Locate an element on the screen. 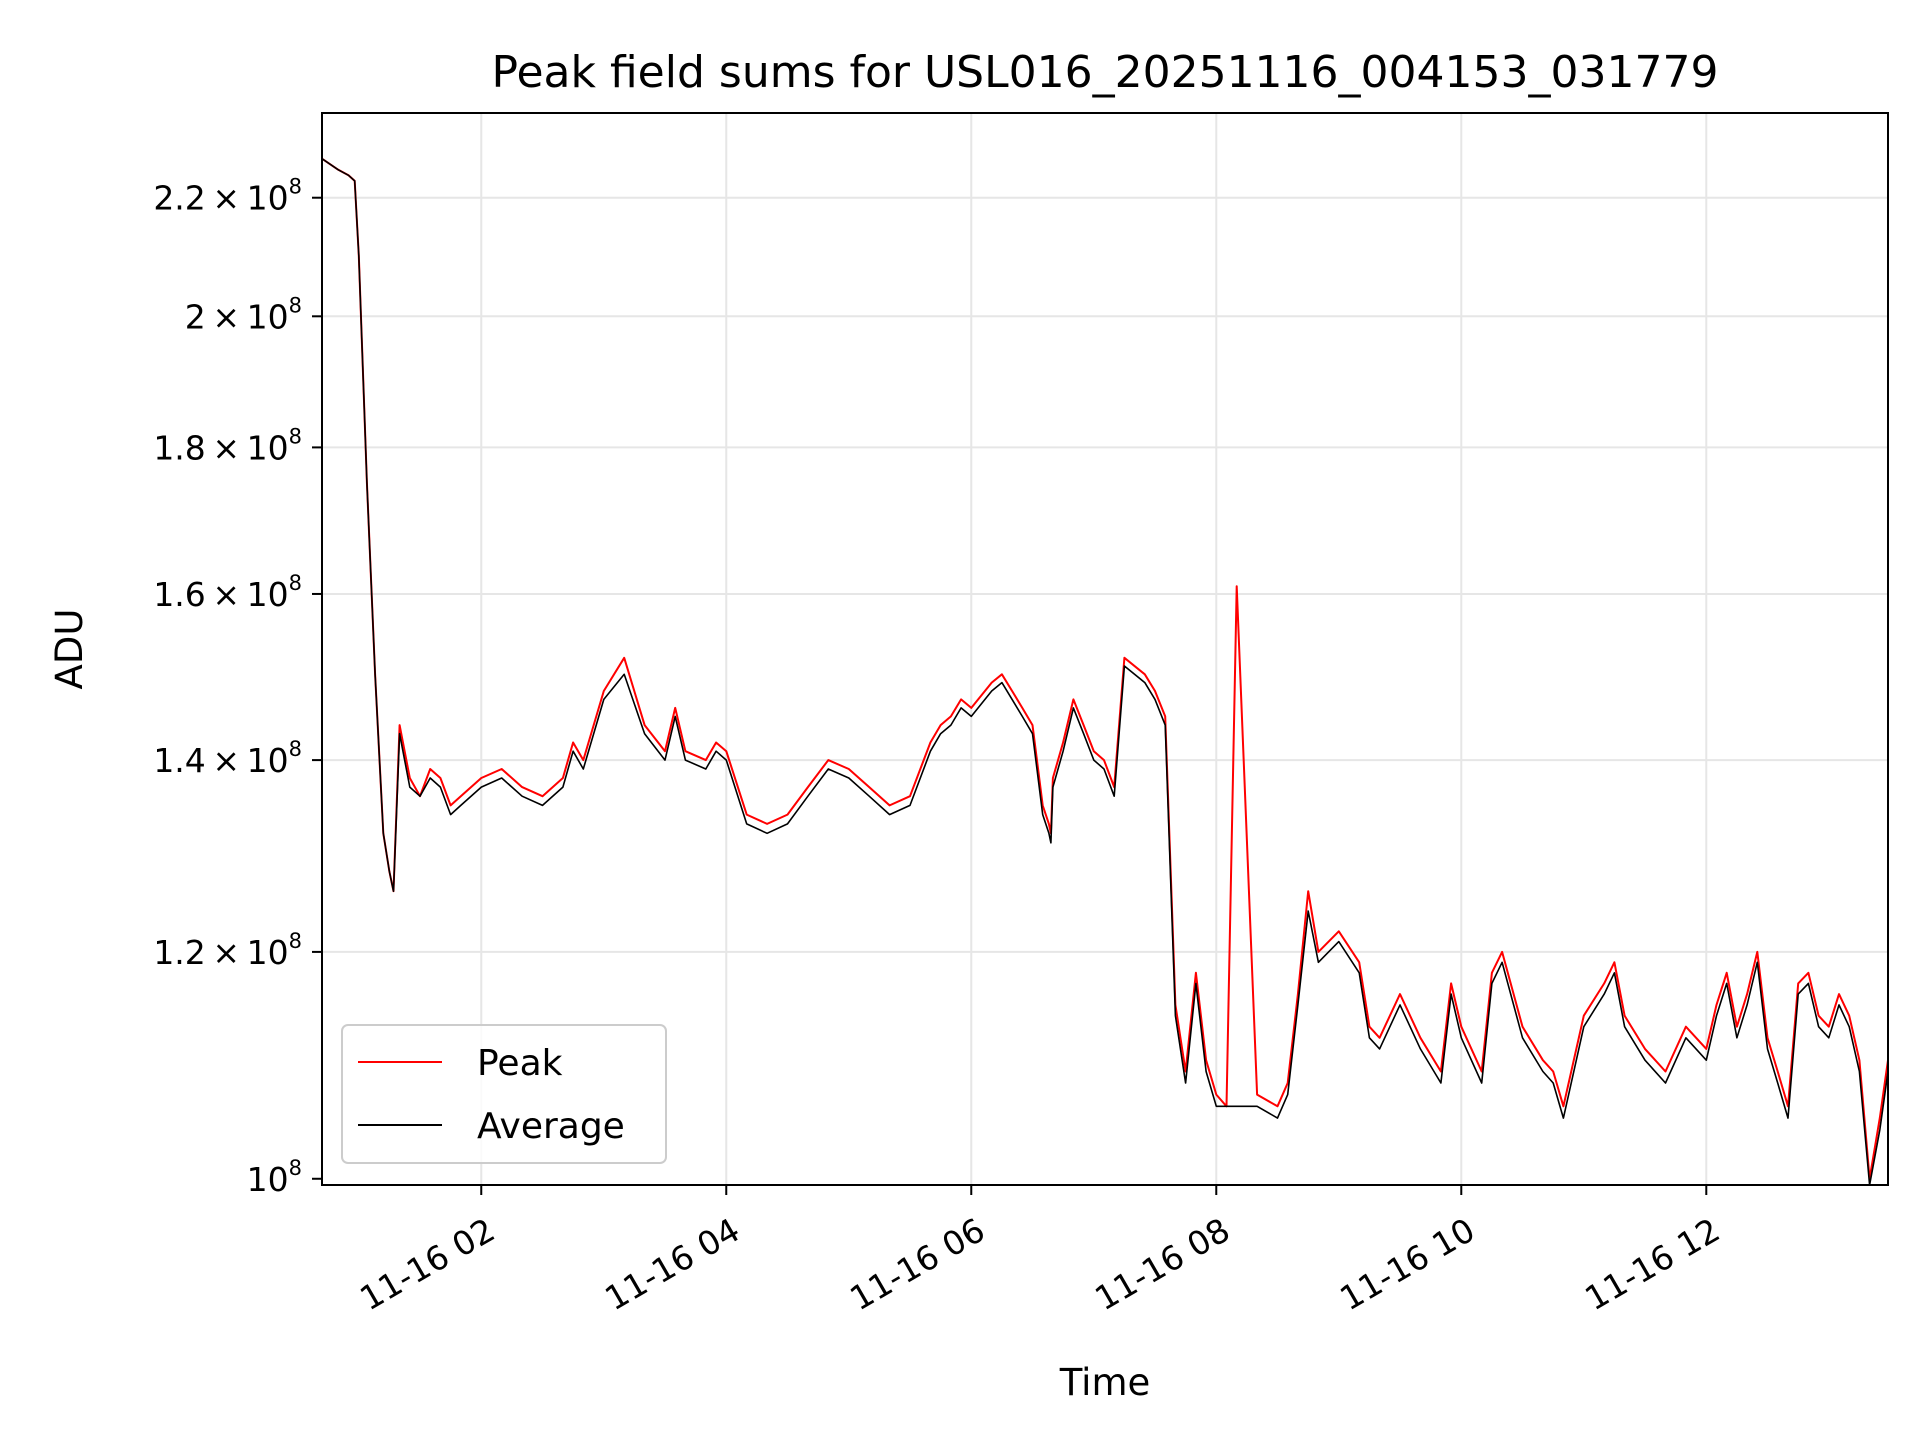 The image size is (1920, 1440). y-tick-label: 1.6 × 108 is located at coordinates (227, 592).